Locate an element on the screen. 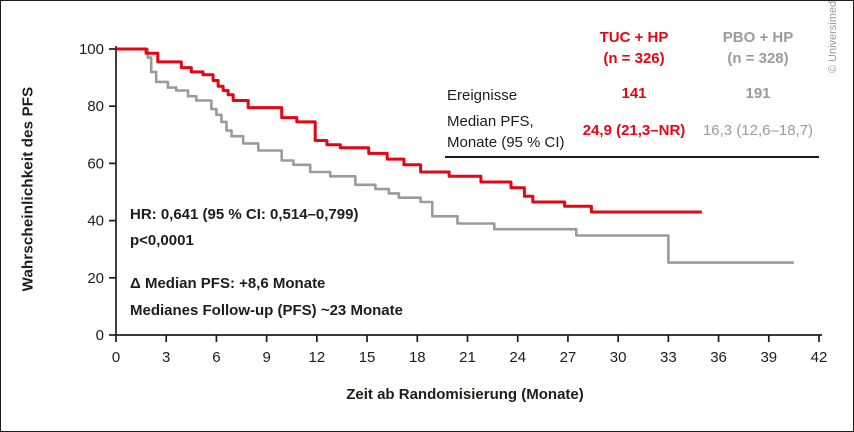  x-tick-label: 18 is located at coordinates (417, 357).